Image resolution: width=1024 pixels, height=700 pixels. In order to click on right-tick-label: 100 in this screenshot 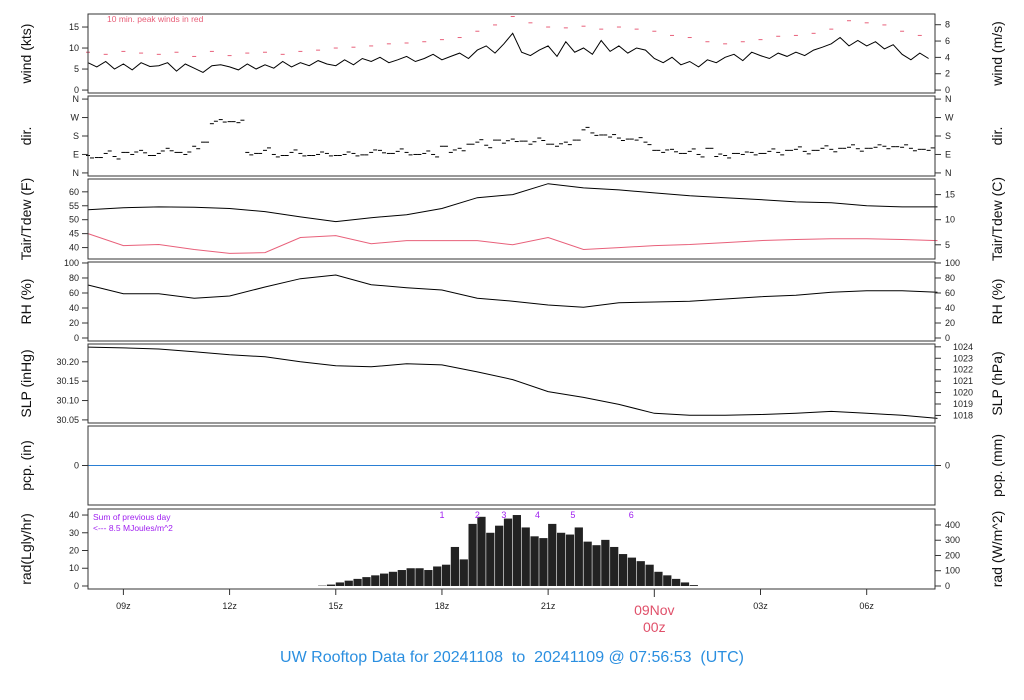, I will do `click(952, 571)`.